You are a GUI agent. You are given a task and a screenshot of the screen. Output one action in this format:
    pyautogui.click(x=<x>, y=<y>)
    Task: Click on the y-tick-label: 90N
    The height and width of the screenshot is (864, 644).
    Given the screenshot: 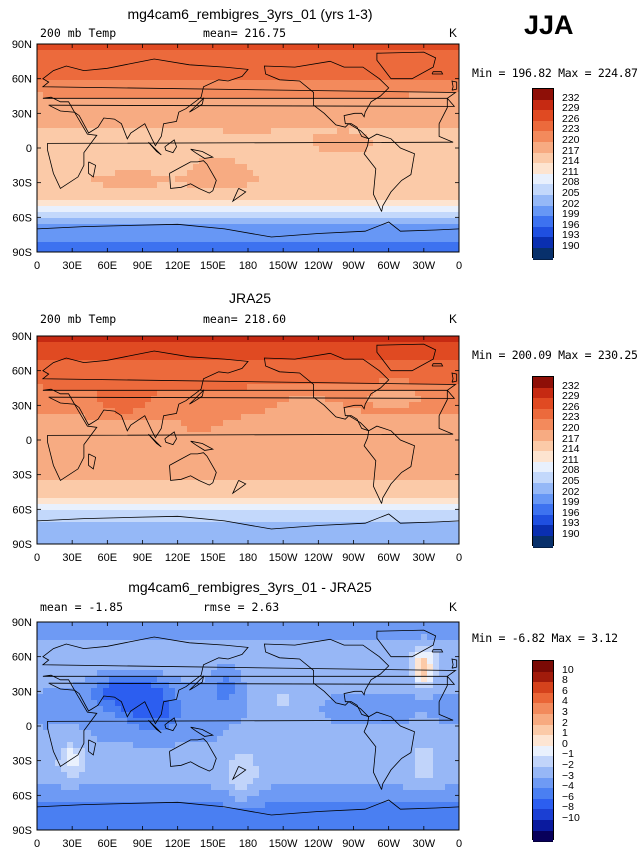 What is the action you would take?
    pyautogui.click(x=22, y=45)
    